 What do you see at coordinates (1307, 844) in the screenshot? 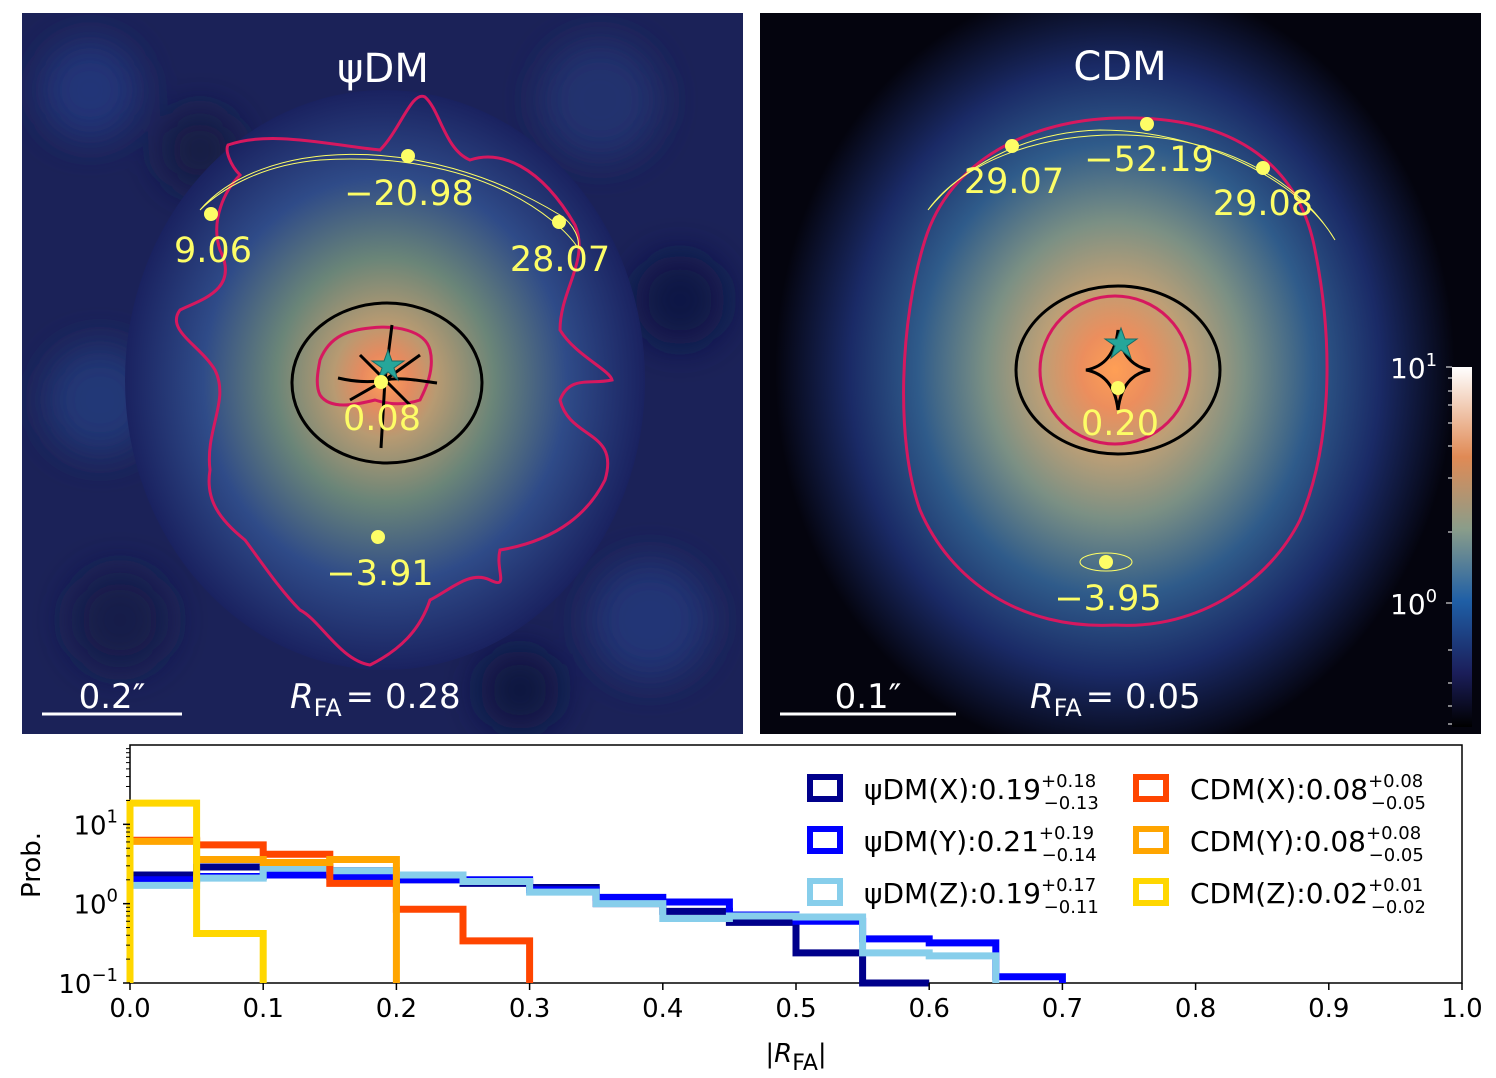
I see `legend-entry: CDM(Y):0.08+0.08 −0.05` at bounding box center [1307, 844].